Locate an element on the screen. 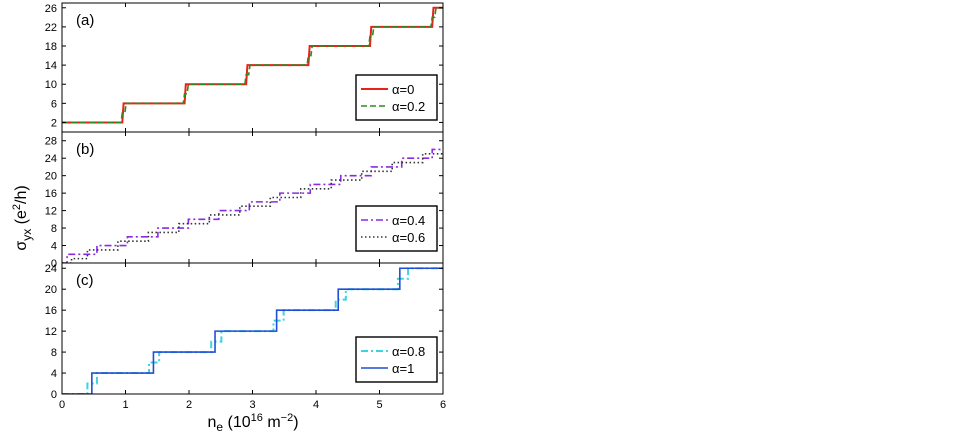 The width and height of the screenshot is (954, 436). legend-entry: α=0.8 is located at coordinates (408, 351).